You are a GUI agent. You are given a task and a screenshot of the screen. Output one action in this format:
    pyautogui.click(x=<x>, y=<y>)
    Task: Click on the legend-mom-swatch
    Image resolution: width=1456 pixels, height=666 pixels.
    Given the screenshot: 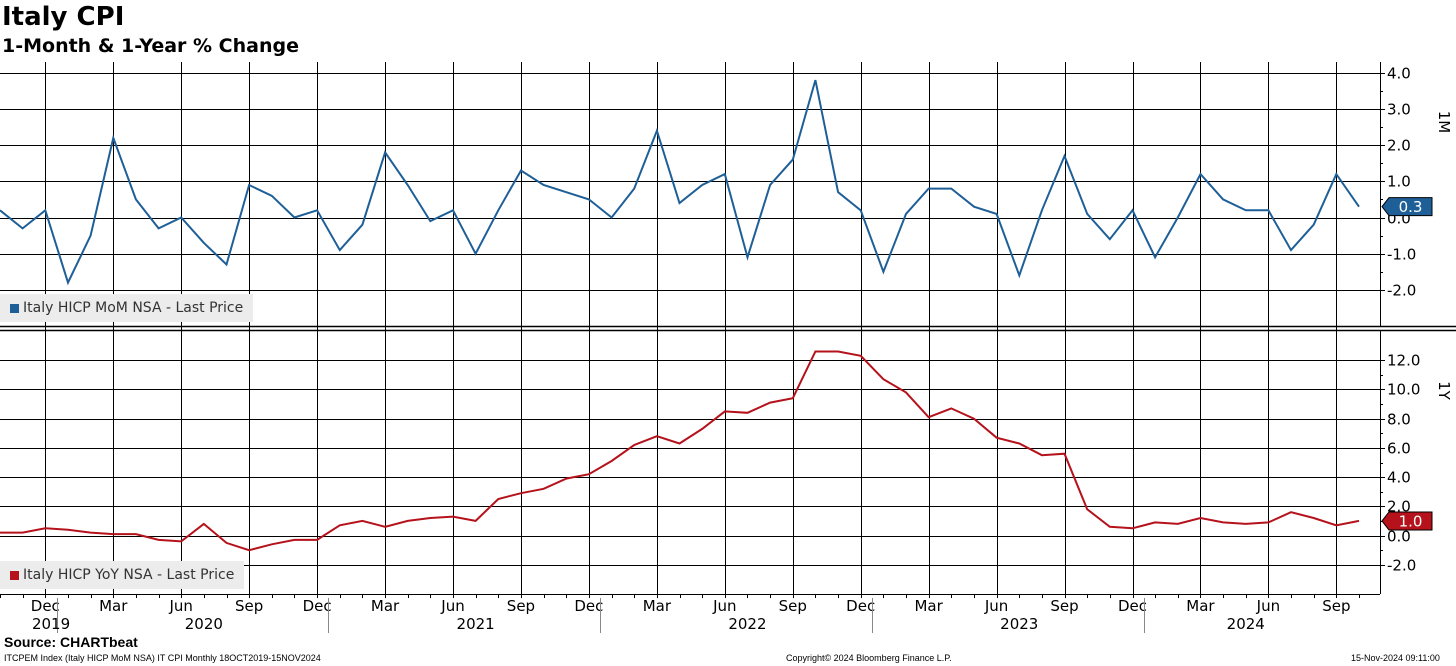 What is the action you would take?
    pyautogui.click(x=14, y=308)
    